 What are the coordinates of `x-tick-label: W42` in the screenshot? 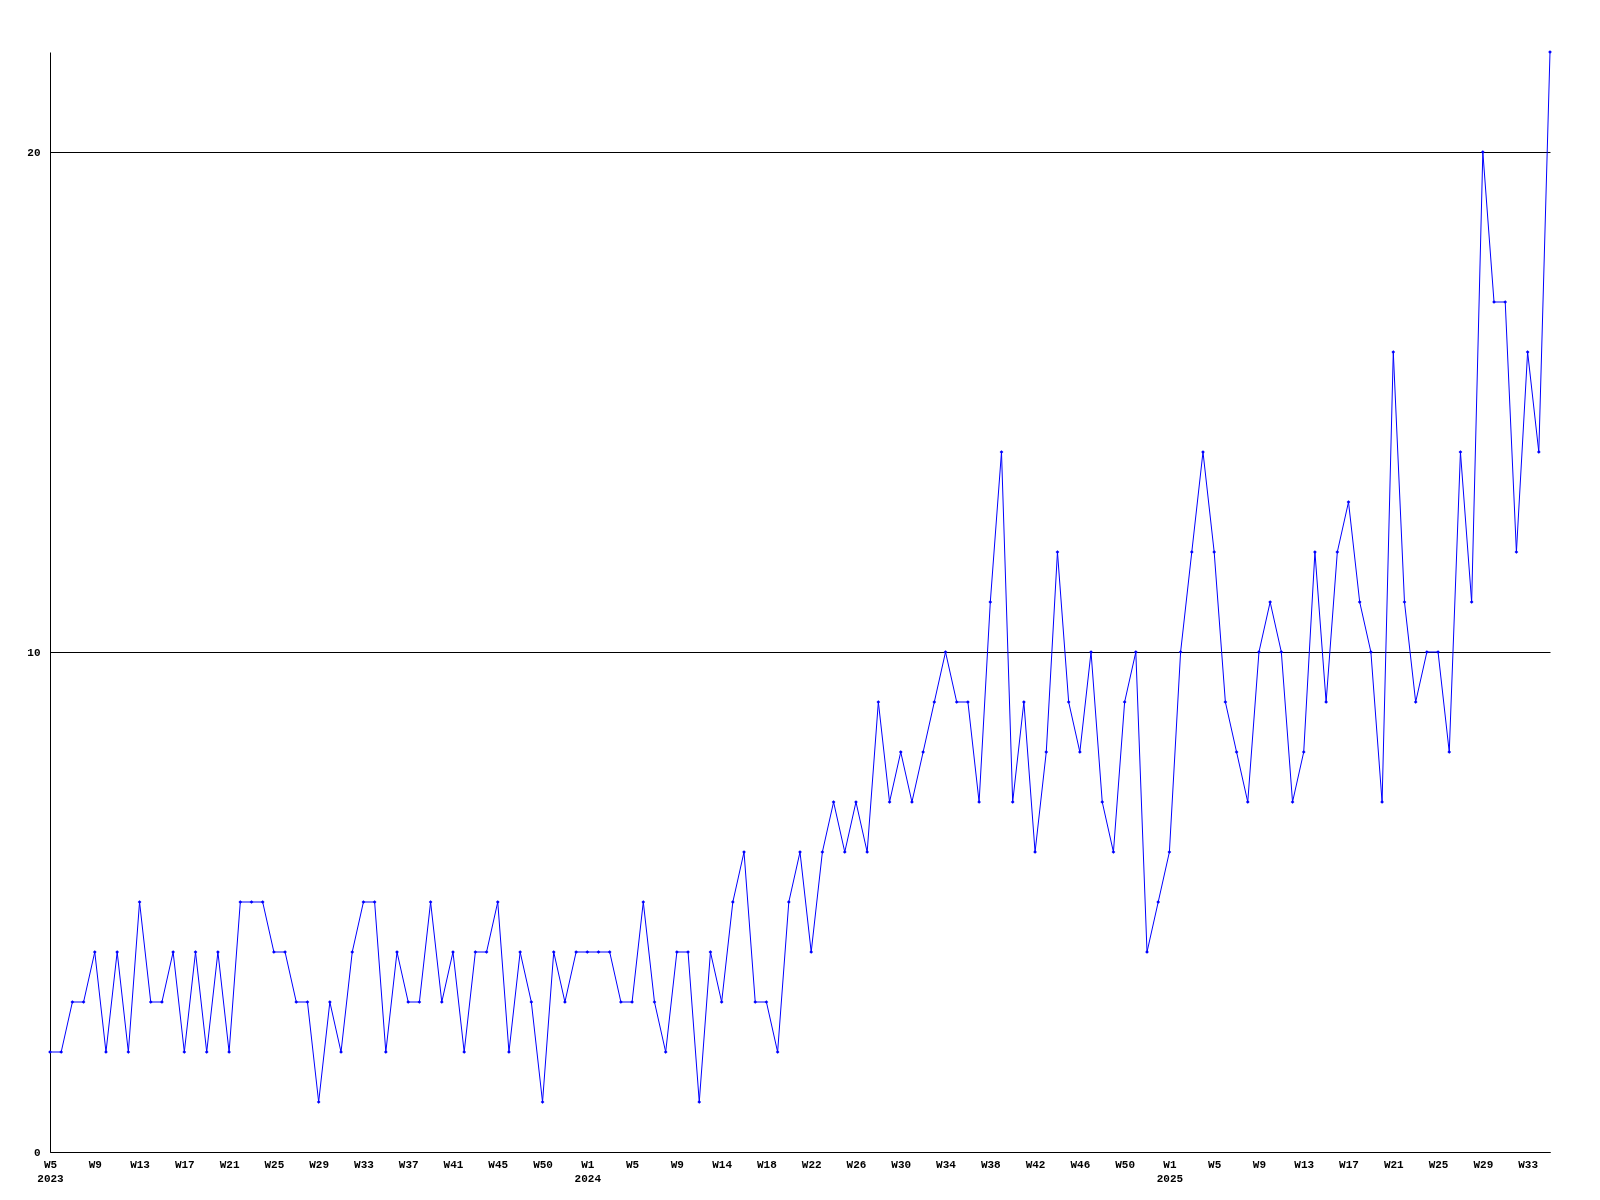 It's located at (1035, 1164).